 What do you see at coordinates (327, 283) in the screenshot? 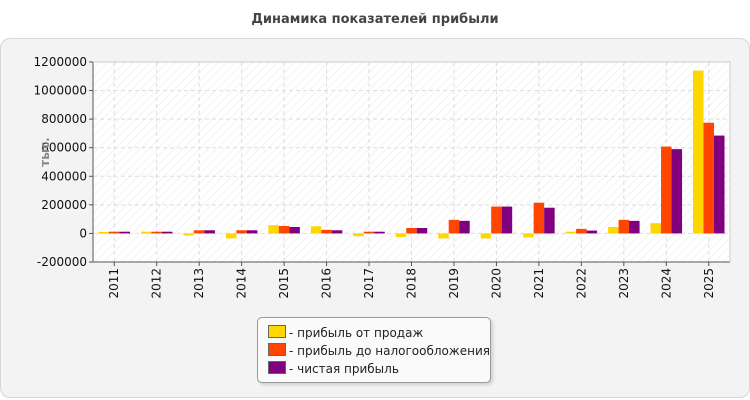
I see `x-tick-label: 2016` at bounding box center [327, 283].